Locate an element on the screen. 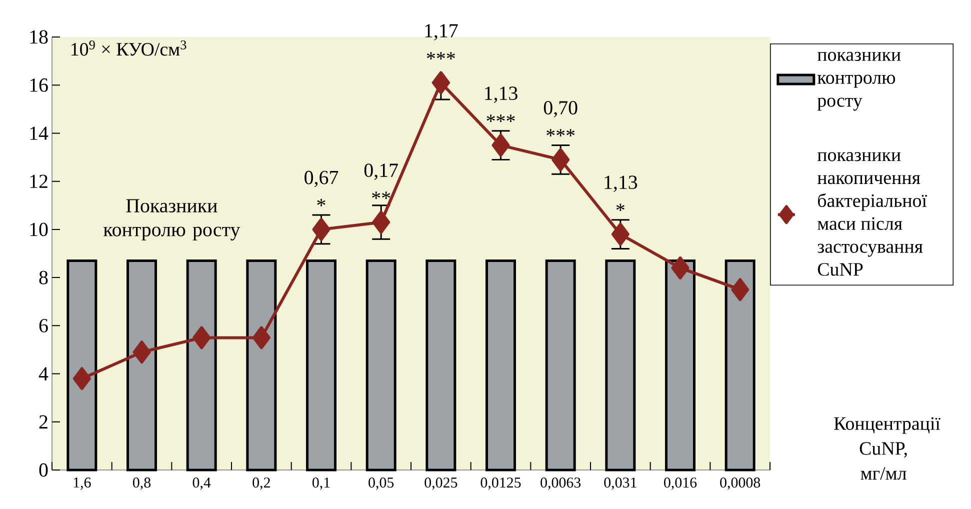 Image resolution: width=971 pixels, height=509 pixels. x-tick-label: 0,1 is located at coordinates (321, 484).